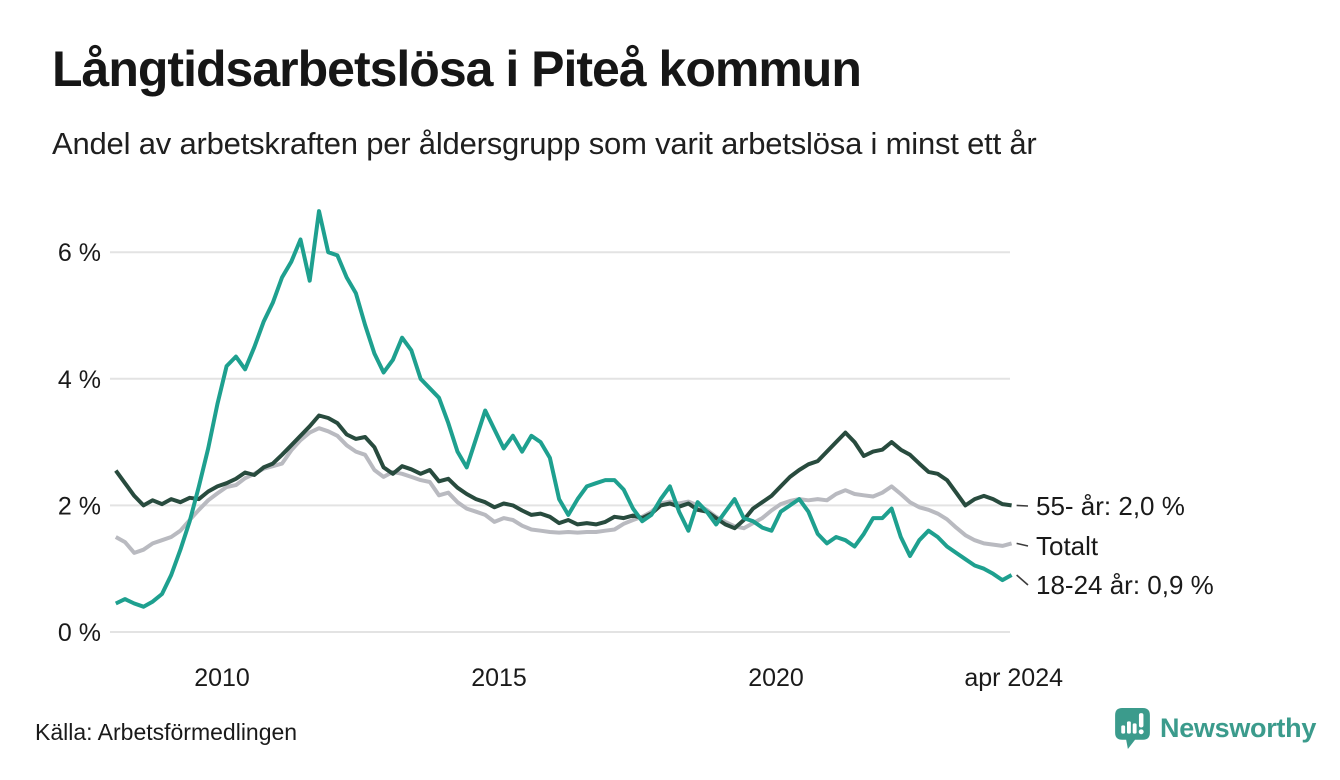  What do you see at coordinates (499, 678) in the screenshot?
I see `x-axis-tick-label: 2015` at bounding box center [499, 678].